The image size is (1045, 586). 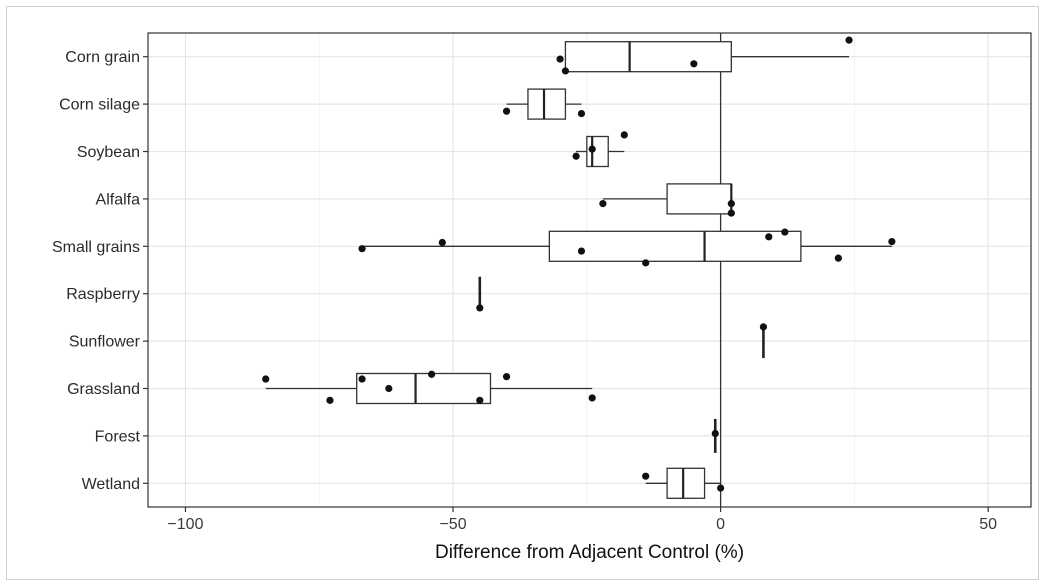 I want to click on category-label: Corn grain, so click(x=102, y=57).